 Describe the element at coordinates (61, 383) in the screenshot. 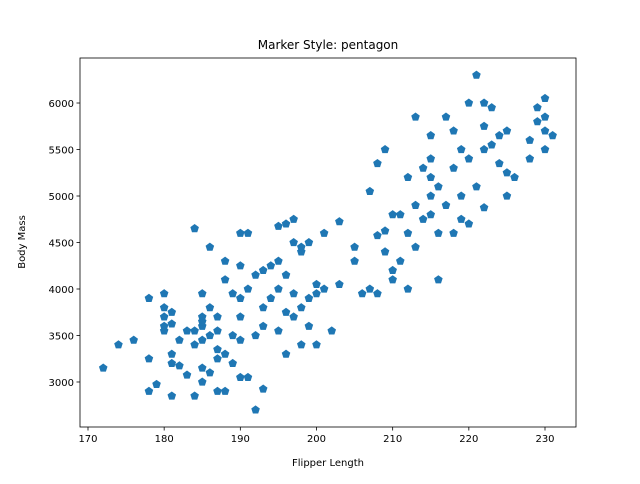

I see `y-tick-label: 3000` at that location.